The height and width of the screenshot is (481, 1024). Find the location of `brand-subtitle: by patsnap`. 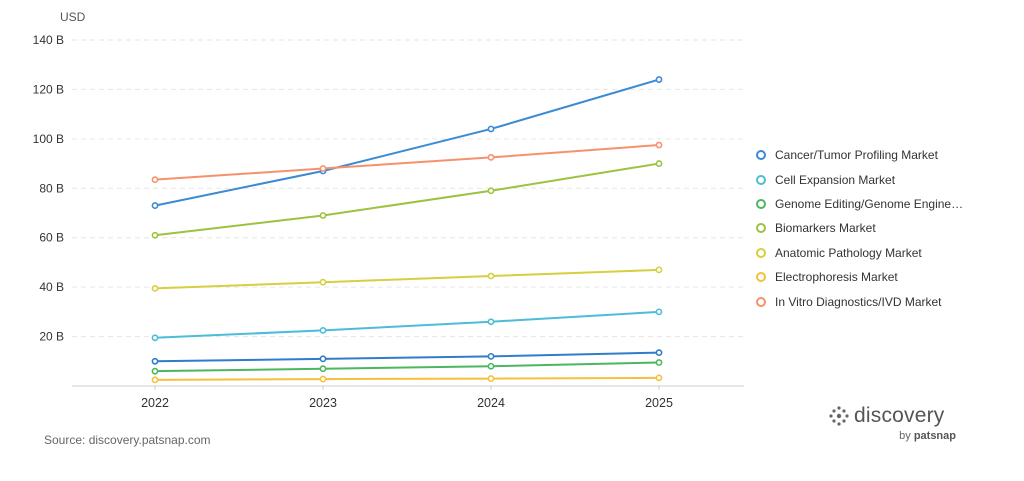

brand-subtitle: by patsnap is located at coordinates (927, 436).